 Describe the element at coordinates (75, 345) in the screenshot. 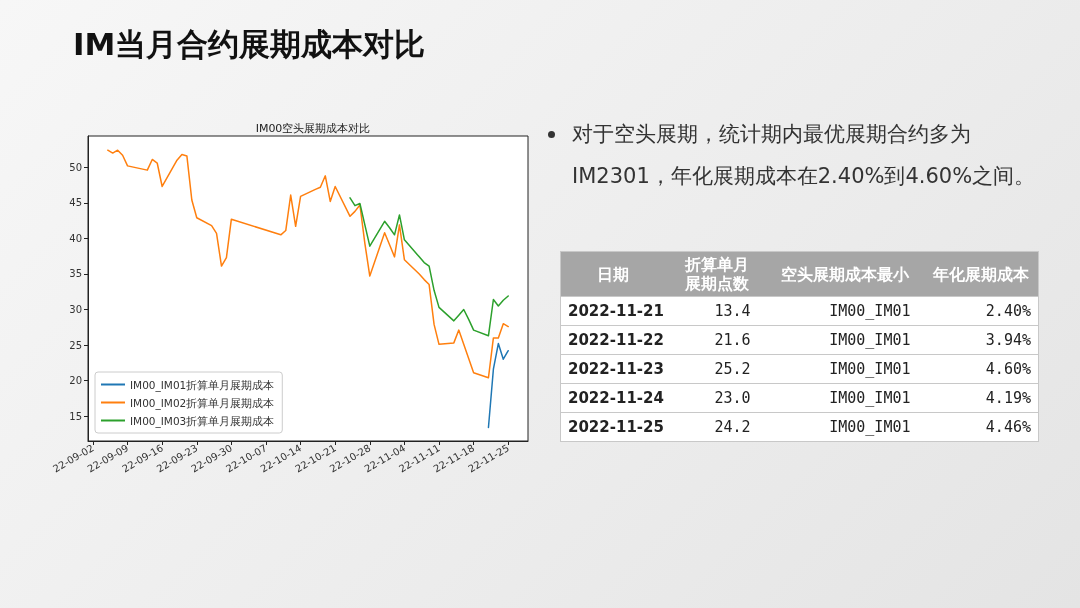

I see `y-tick-label: 25` at that location.